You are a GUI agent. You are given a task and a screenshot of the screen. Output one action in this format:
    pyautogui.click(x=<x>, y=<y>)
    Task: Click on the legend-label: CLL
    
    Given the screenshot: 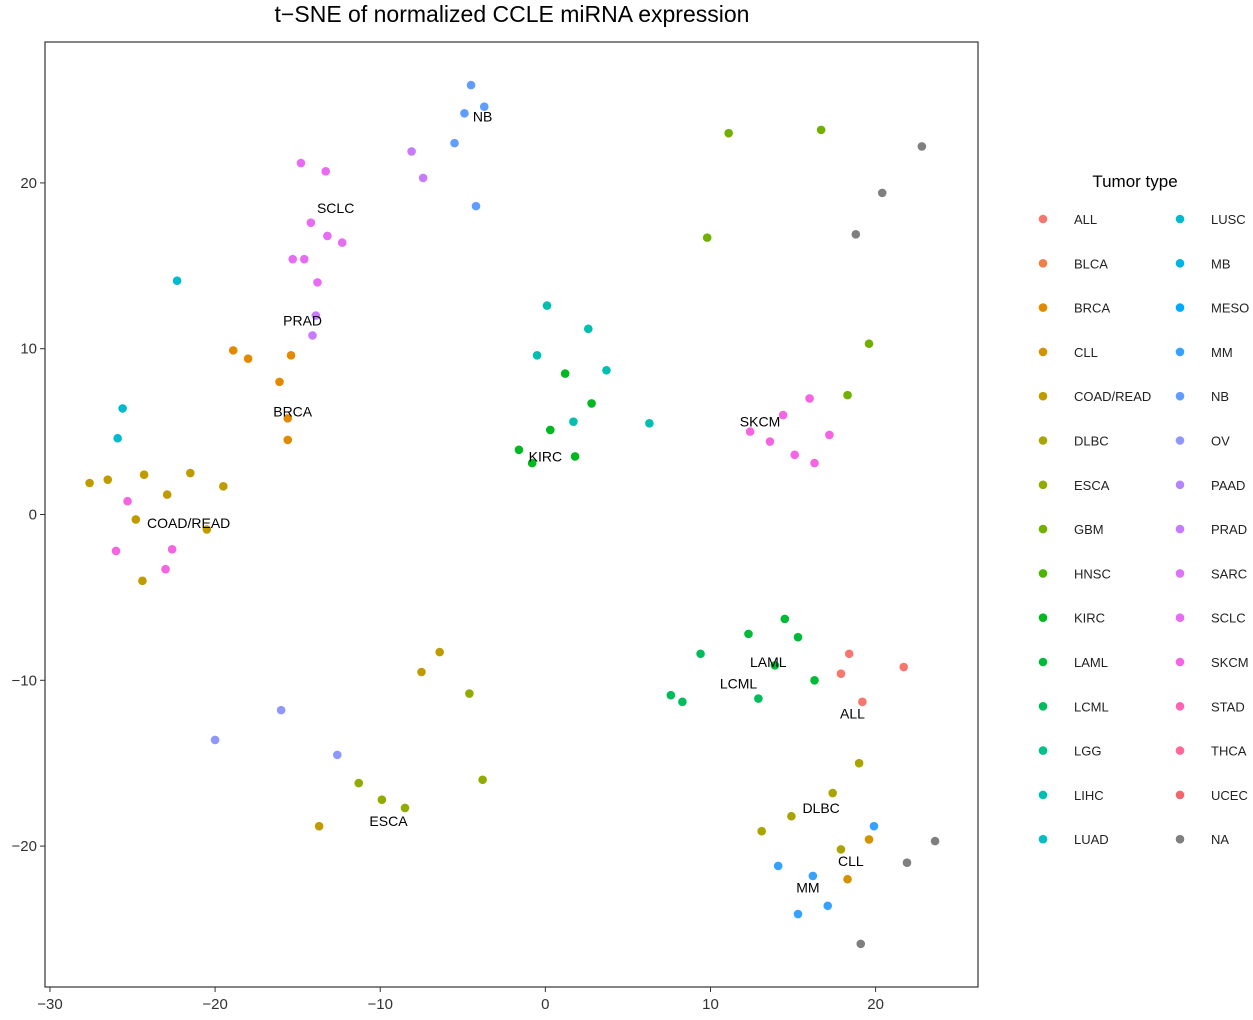 What is the action you would take?
    pyautogui.click(x=1086, y=352)
    